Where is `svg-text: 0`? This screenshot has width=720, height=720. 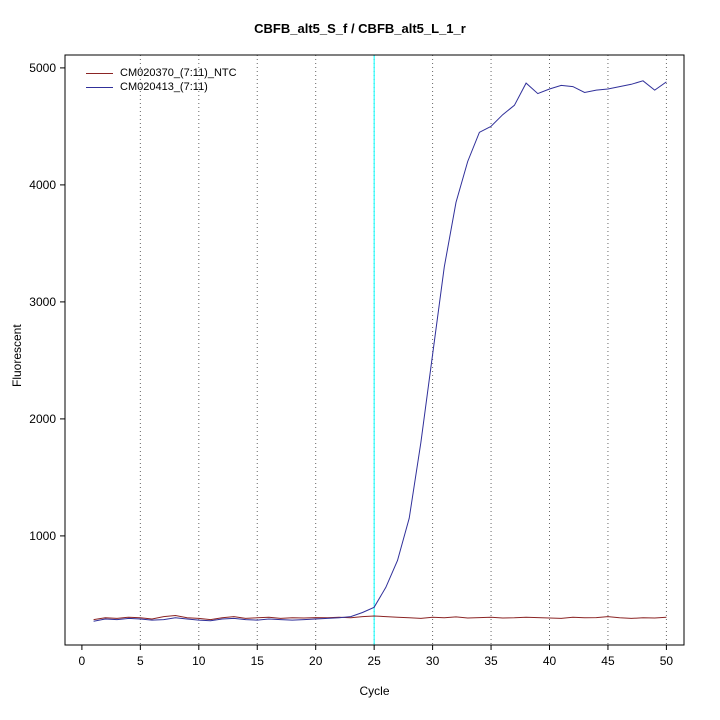
svg-text: 0 is located at coordinates (82, 661).